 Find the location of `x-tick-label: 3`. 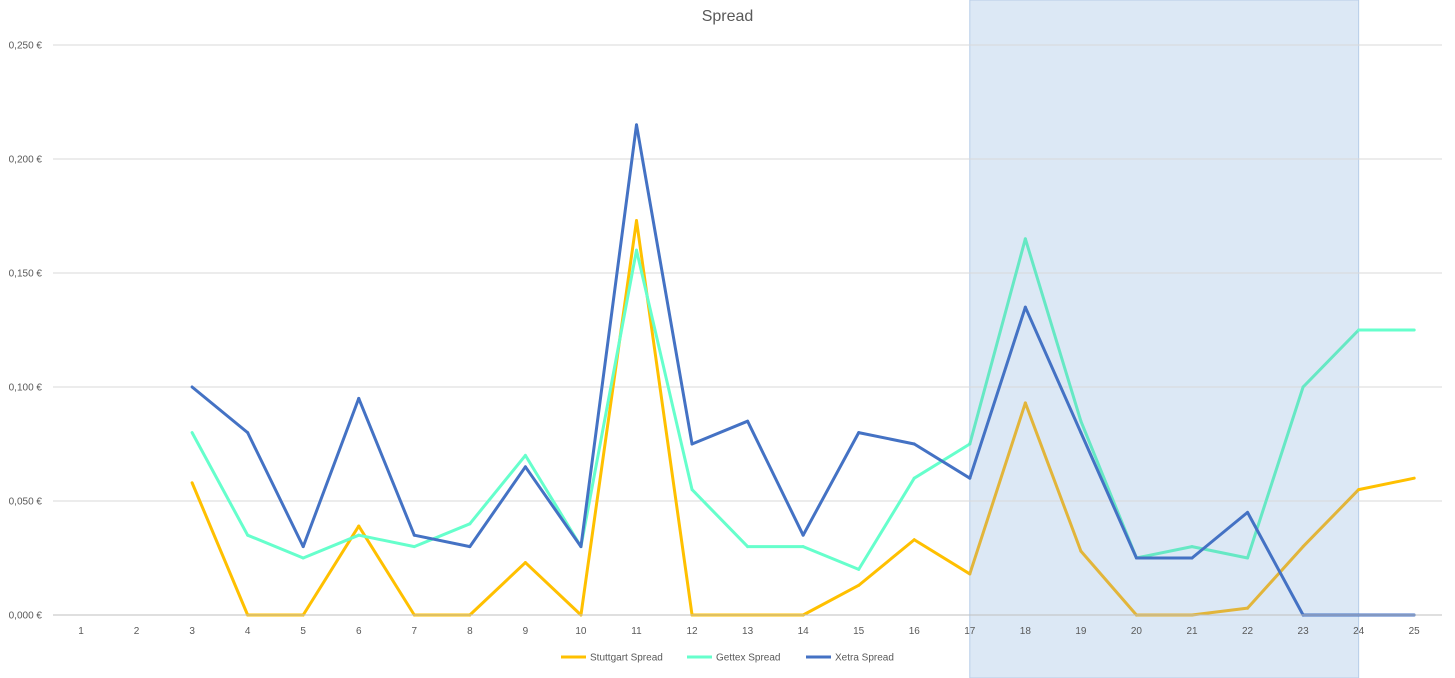

x-tick-label: 3 is located at coordinates (192, 631).